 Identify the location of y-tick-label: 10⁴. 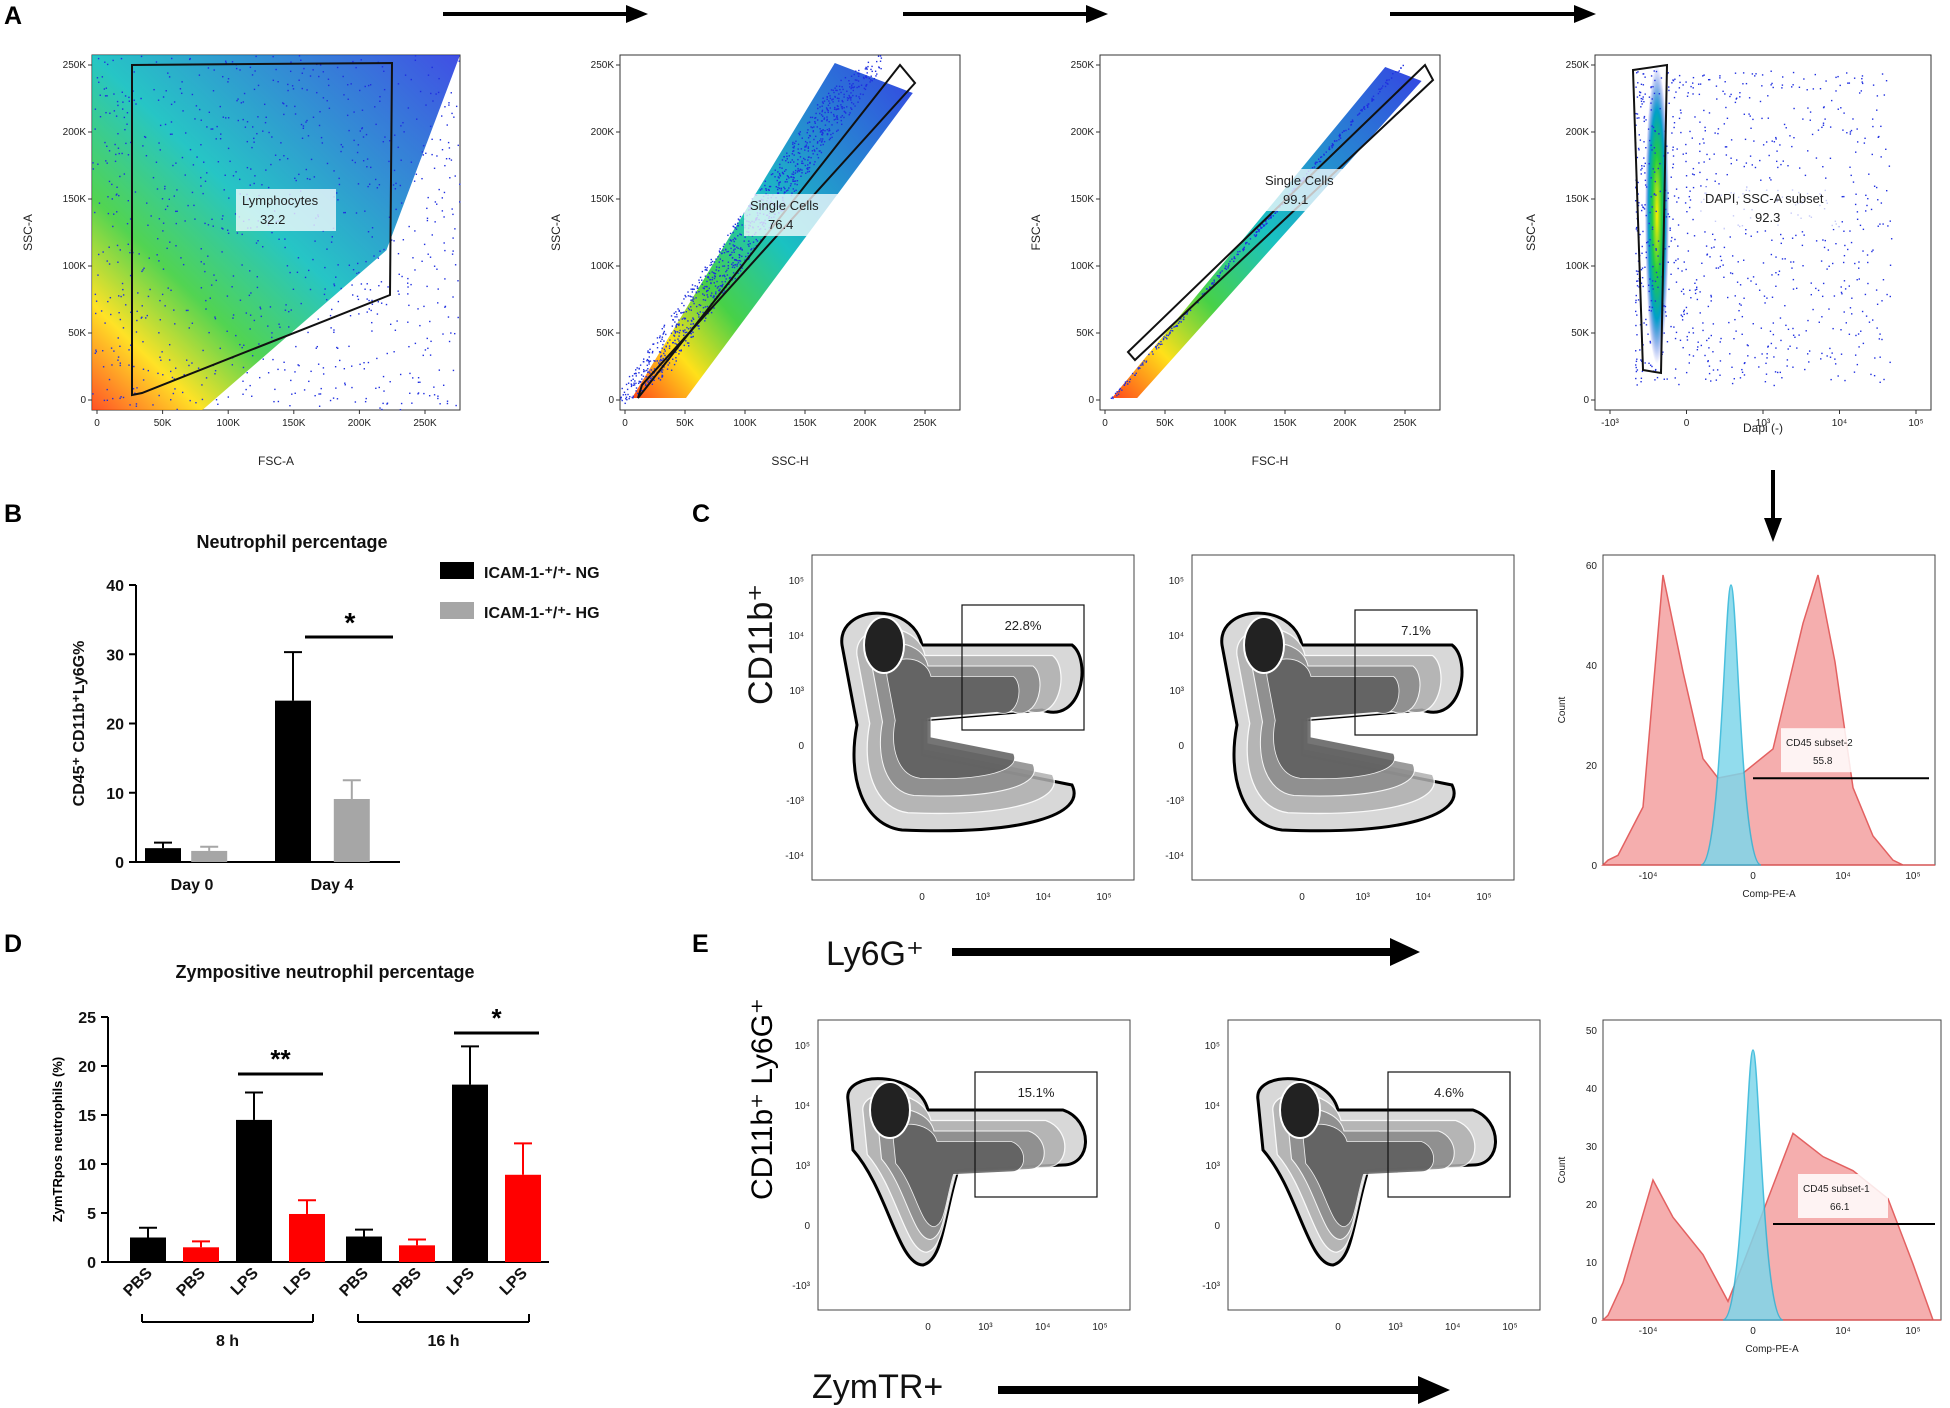
(796, 636).